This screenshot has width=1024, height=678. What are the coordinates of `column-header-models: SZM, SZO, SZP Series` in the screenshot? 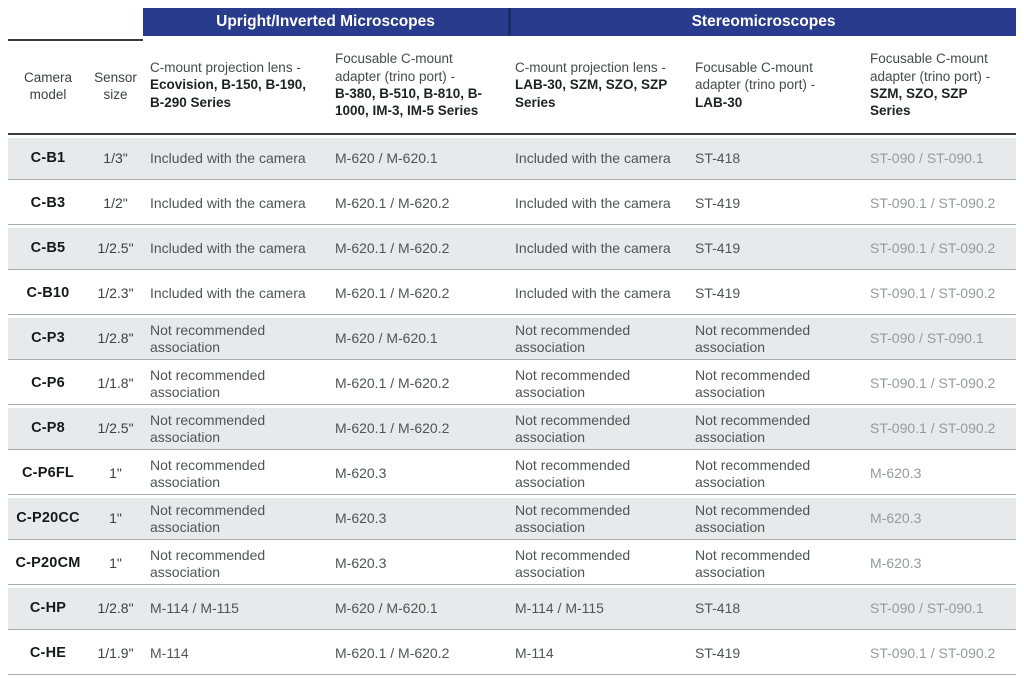 It's located at (919, 102).